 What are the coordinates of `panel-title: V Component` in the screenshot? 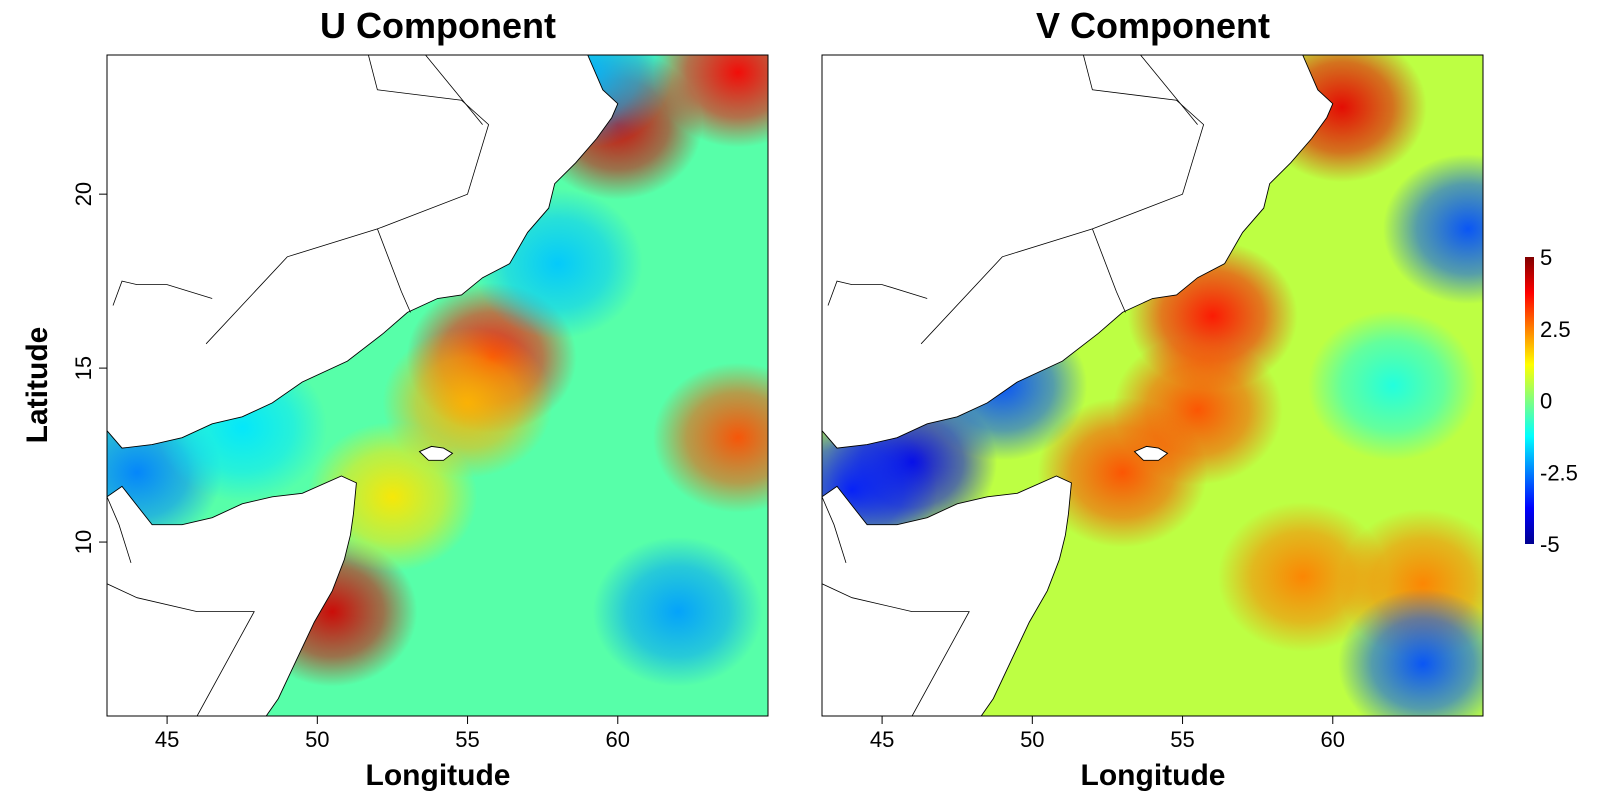 It's located at (1153, 25).